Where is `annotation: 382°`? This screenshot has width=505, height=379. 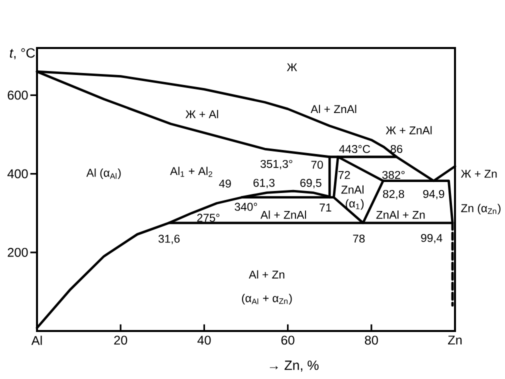
annotation: 382° is located at coordinates (393, 174).